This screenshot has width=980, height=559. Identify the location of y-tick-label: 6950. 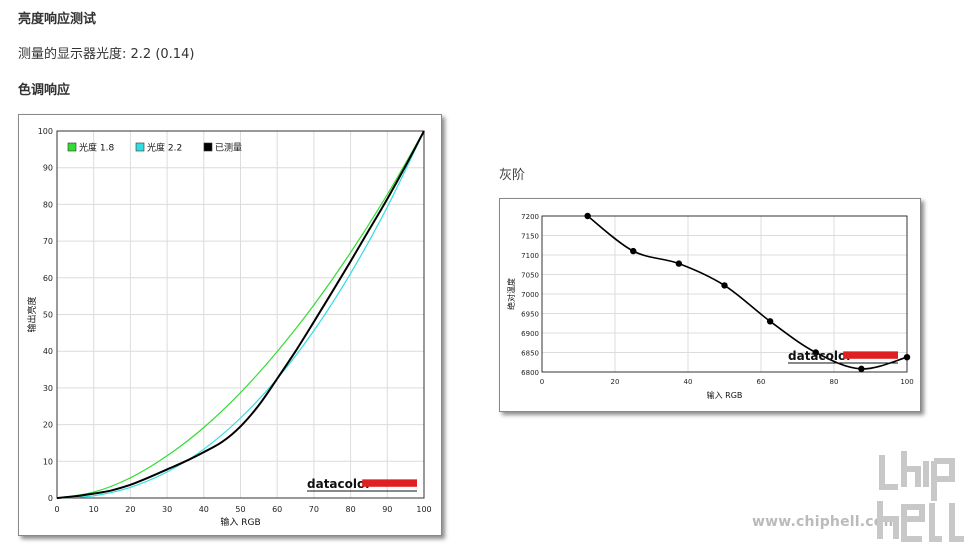
(530, 315).